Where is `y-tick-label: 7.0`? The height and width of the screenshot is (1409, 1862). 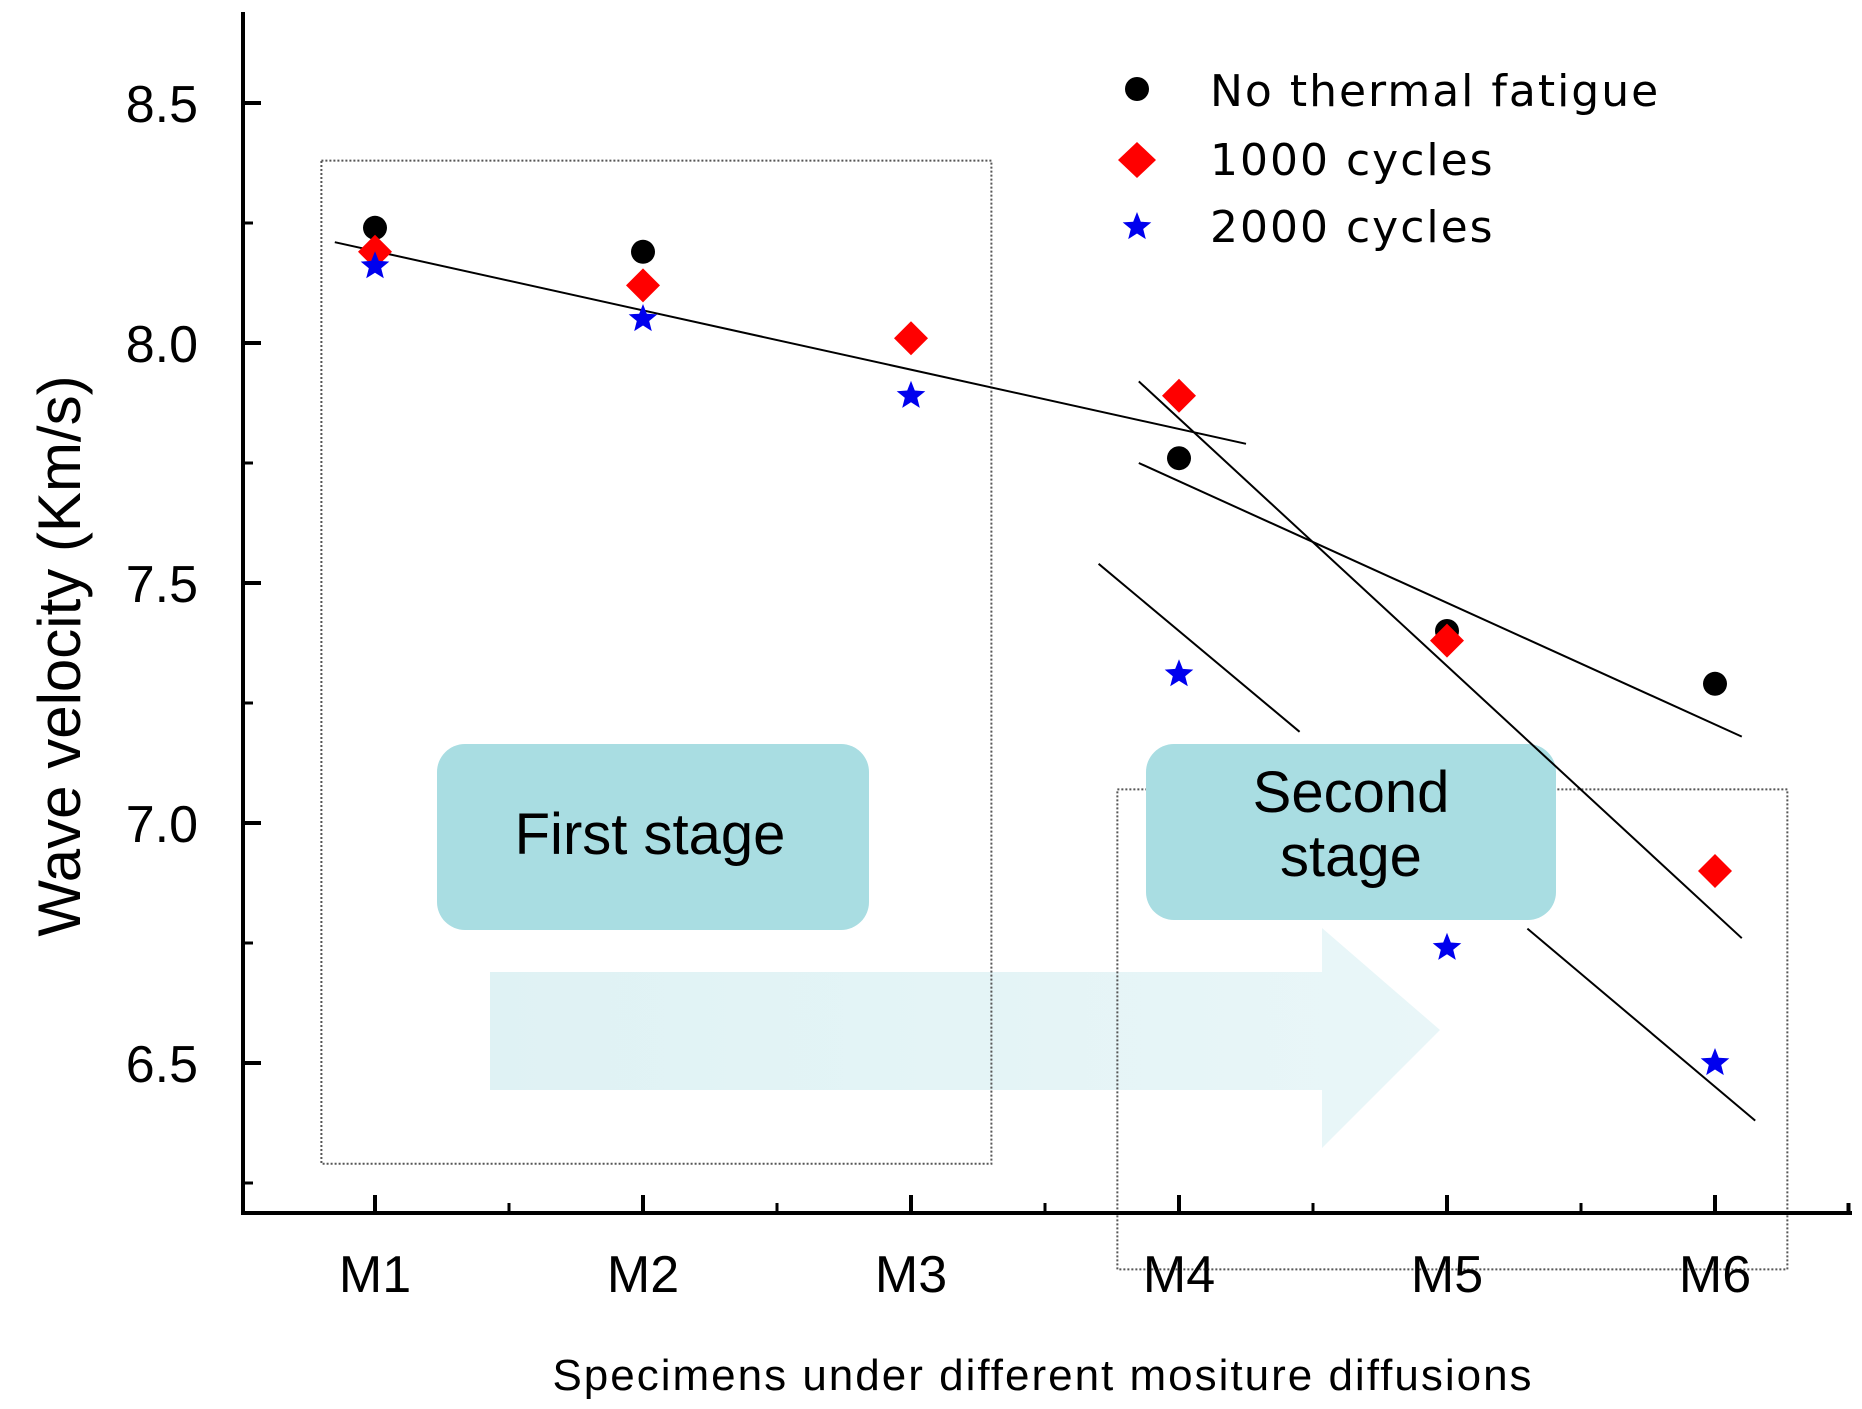 y-tick-label: 7.0 is located at coordinates (162, 825).